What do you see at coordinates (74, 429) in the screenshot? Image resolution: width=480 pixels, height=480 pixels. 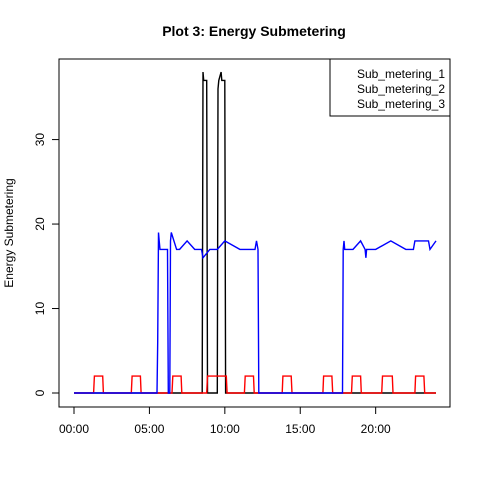 I see `x-tick-label: 00:00` at bounding box center [74, 429].